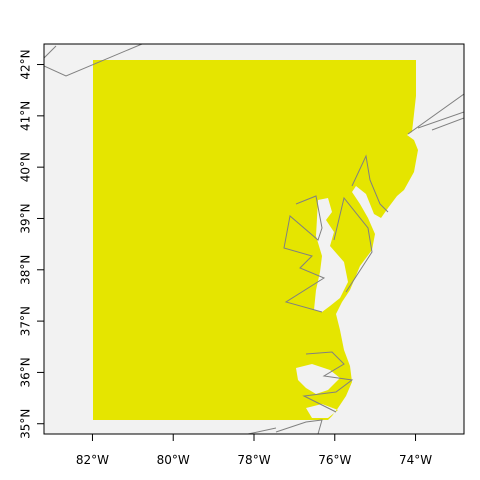 This screenshot has height=480, width=480. What do you see at coordinates (26, 167) in the screenshot?
I see `y-tick-label: 40°N` at bounding box center [26, 167].